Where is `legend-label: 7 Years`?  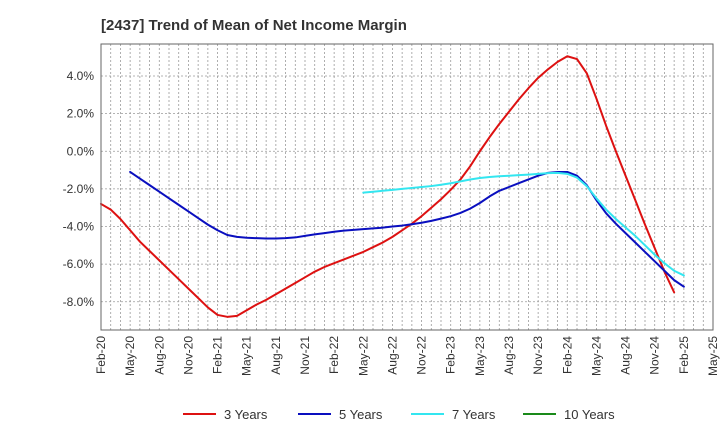
legend-label: 7 Years is located at coordinates (474, 414).